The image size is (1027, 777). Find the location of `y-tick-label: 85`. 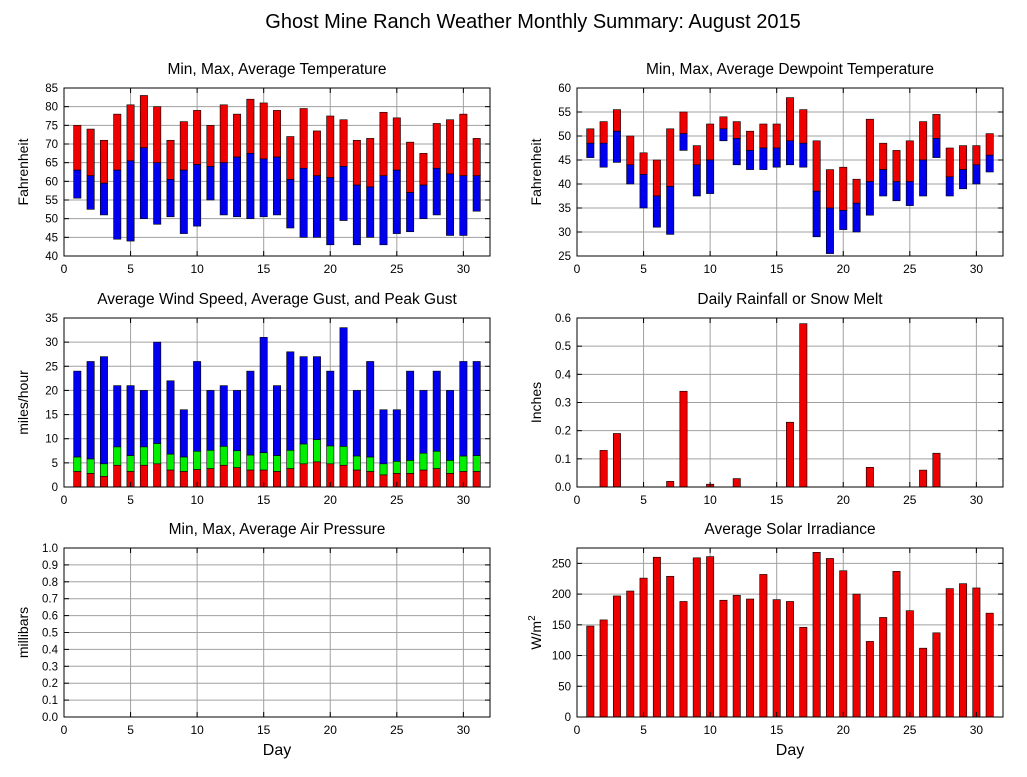

y-tick-label: 85 is located at coordinates (51, 89).